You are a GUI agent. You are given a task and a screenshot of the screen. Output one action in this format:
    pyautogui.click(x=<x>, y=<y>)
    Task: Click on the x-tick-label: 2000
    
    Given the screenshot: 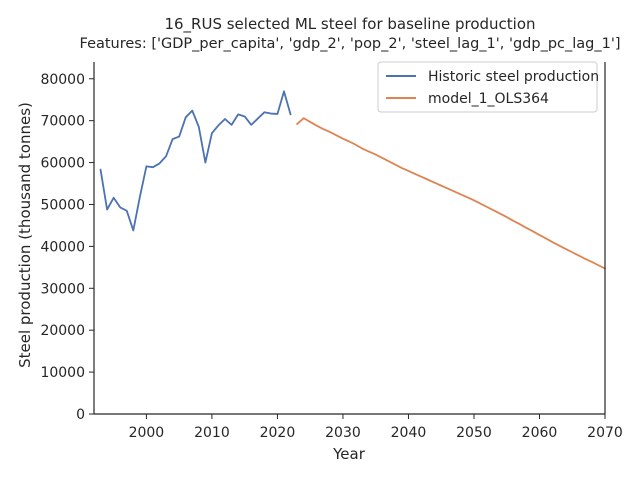 What is the action you would take?
    pyautogui.click(x=147, y=433)
    